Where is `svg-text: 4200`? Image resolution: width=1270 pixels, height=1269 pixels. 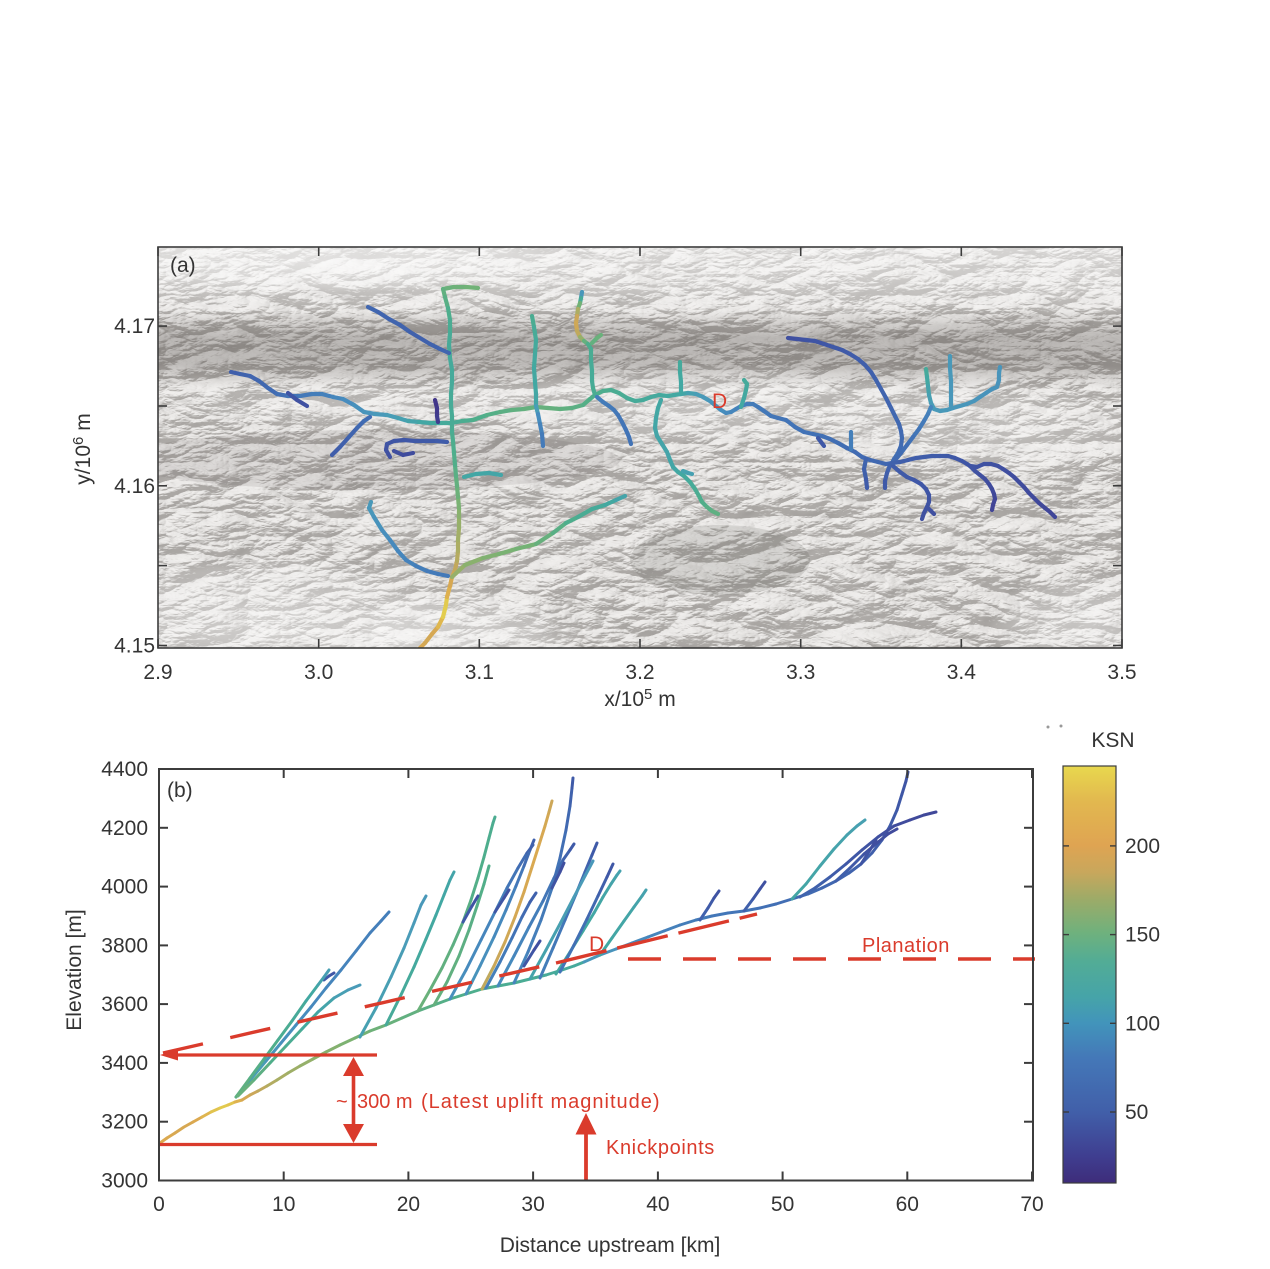
svg-text: 4200 is located at coordinates (124, 828).